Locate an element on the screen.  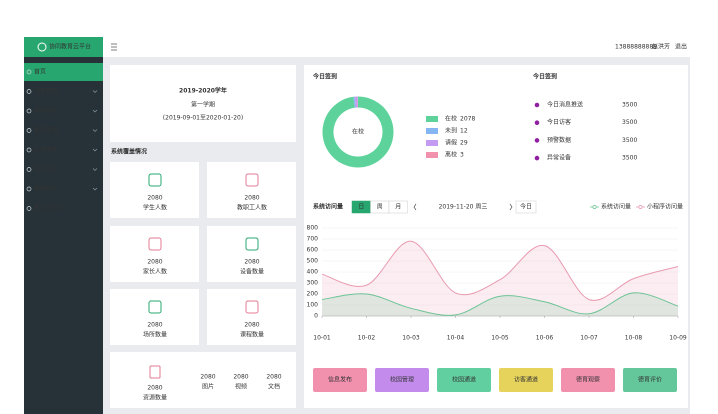
y-tick-label: 200 is located at coordinates (313, 294).